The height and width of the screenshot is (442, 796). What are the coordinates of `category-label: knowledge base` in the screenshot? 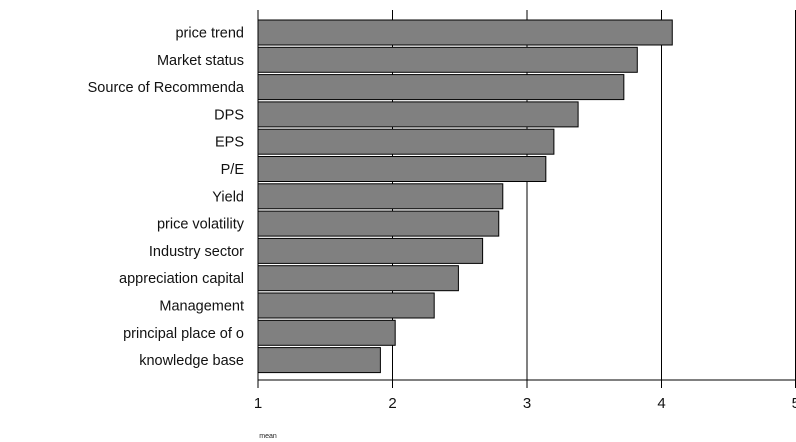 It's located at (191, 361).